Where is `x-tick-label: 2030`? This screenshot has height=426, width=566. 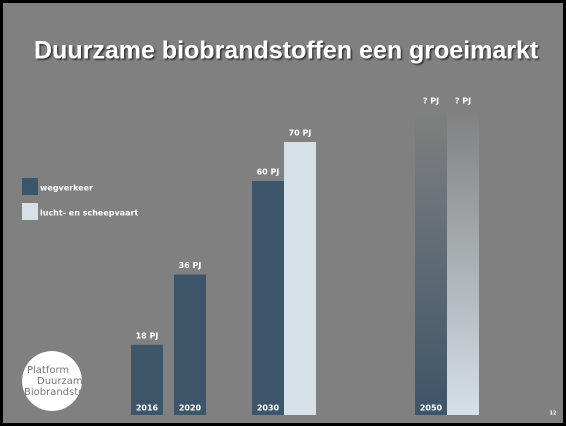 x-tick-label: 2030 is located at coordinates (268, 408).